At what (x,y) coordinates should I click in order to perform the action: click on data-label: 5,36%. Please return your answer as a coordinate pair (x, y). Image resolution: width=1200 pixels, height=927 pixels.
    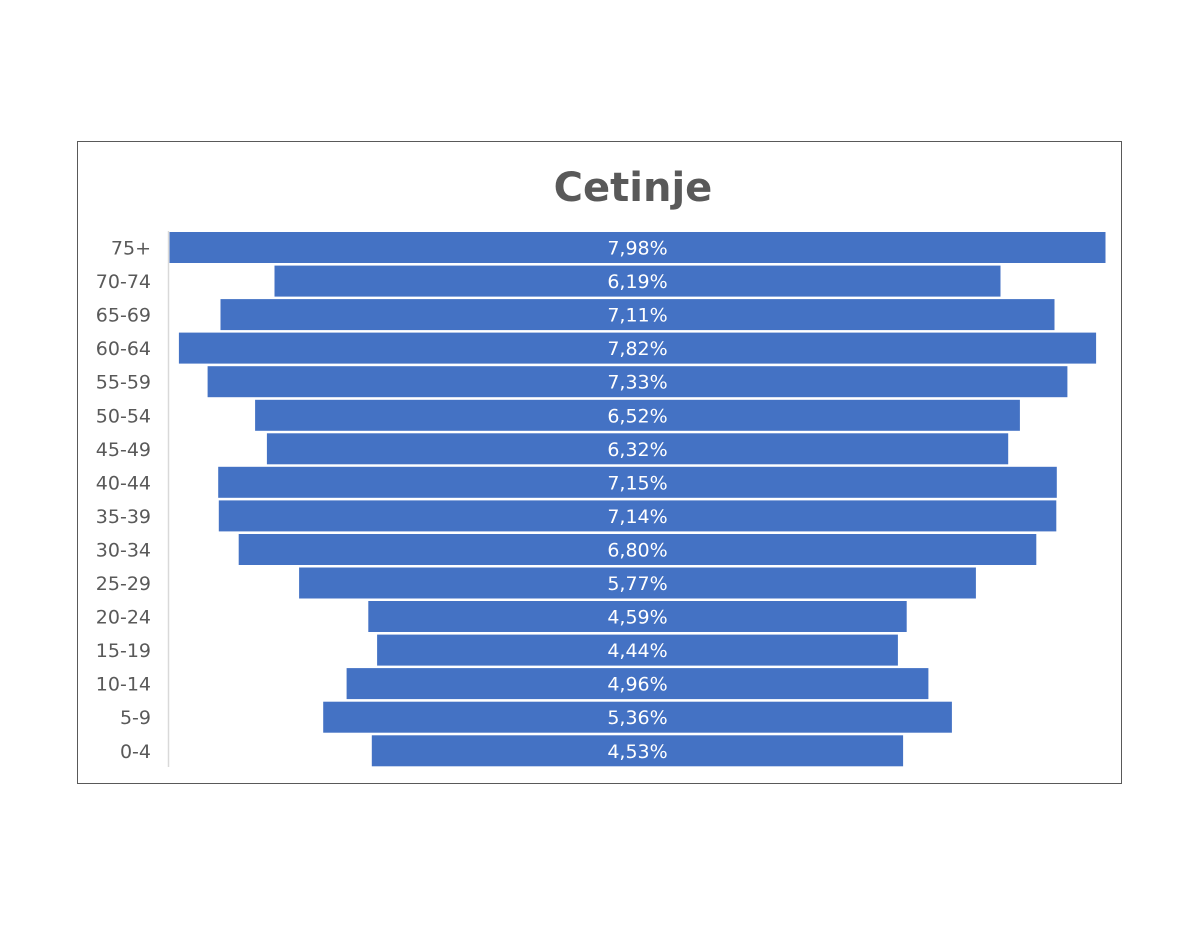
    Looking at the image, I should click on (637, 718).